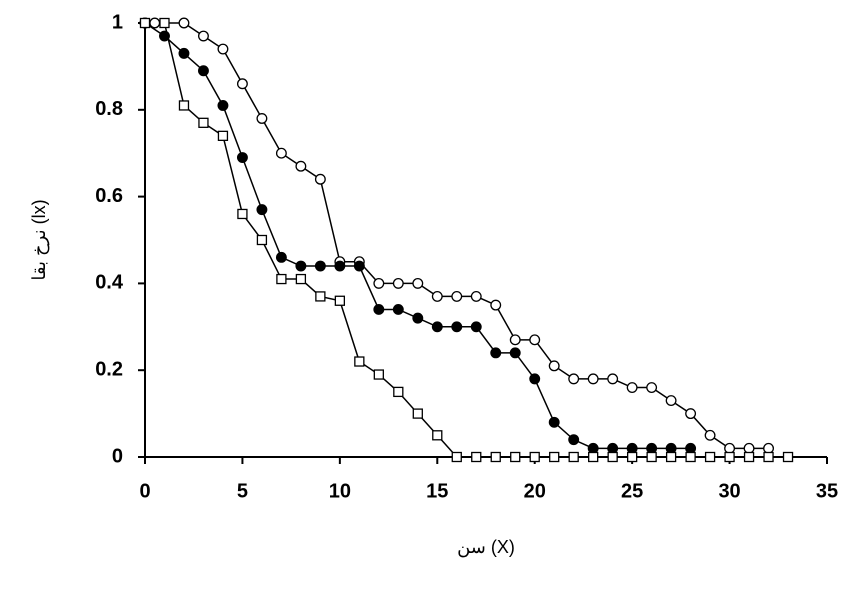  I want to click on x-tick-label: 5, so click(242, 491).